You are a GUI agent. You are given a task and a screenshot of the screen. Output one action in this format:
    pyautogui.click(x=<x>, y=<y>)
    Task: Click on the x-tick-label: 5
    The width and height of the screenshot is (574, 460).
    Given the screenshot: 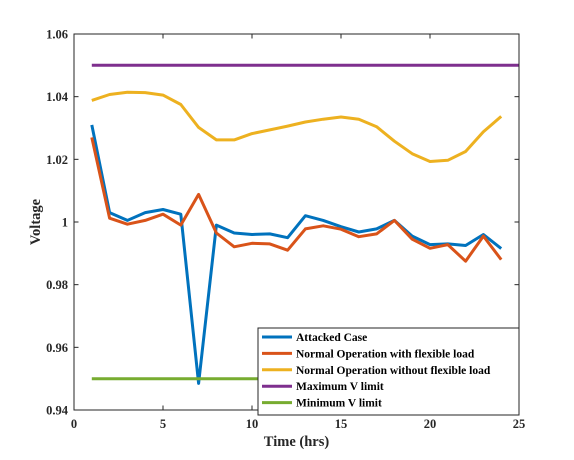 What is the action you would take?
    pyautogui.click(x=163, y=424)
    